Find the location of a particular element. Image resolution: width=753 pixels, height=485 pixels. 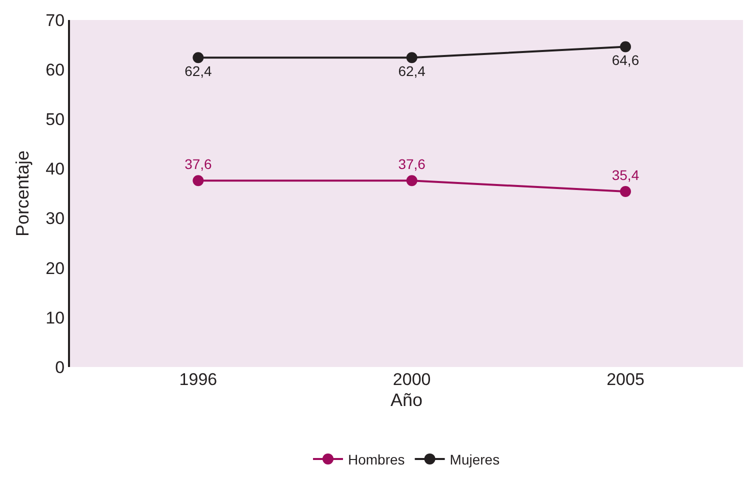

y-tick-label: 70 is located at coordinates (55, 20).